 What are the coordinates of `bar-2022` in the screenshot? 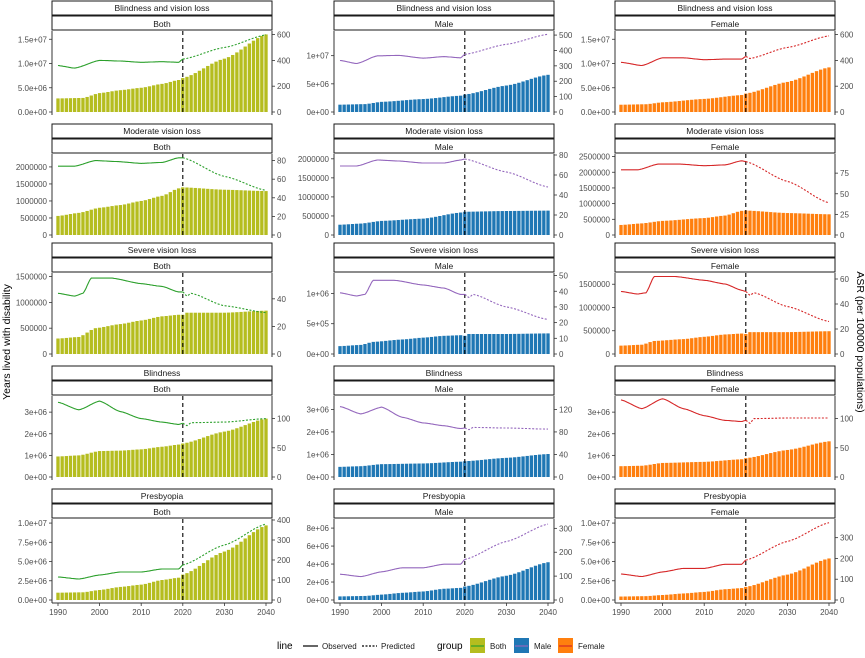 It's located at (191, 333).